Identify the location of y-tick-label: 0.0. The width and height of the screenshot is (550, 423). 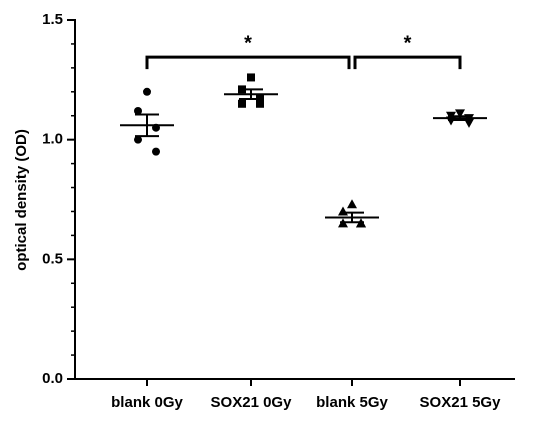
(52, 378).